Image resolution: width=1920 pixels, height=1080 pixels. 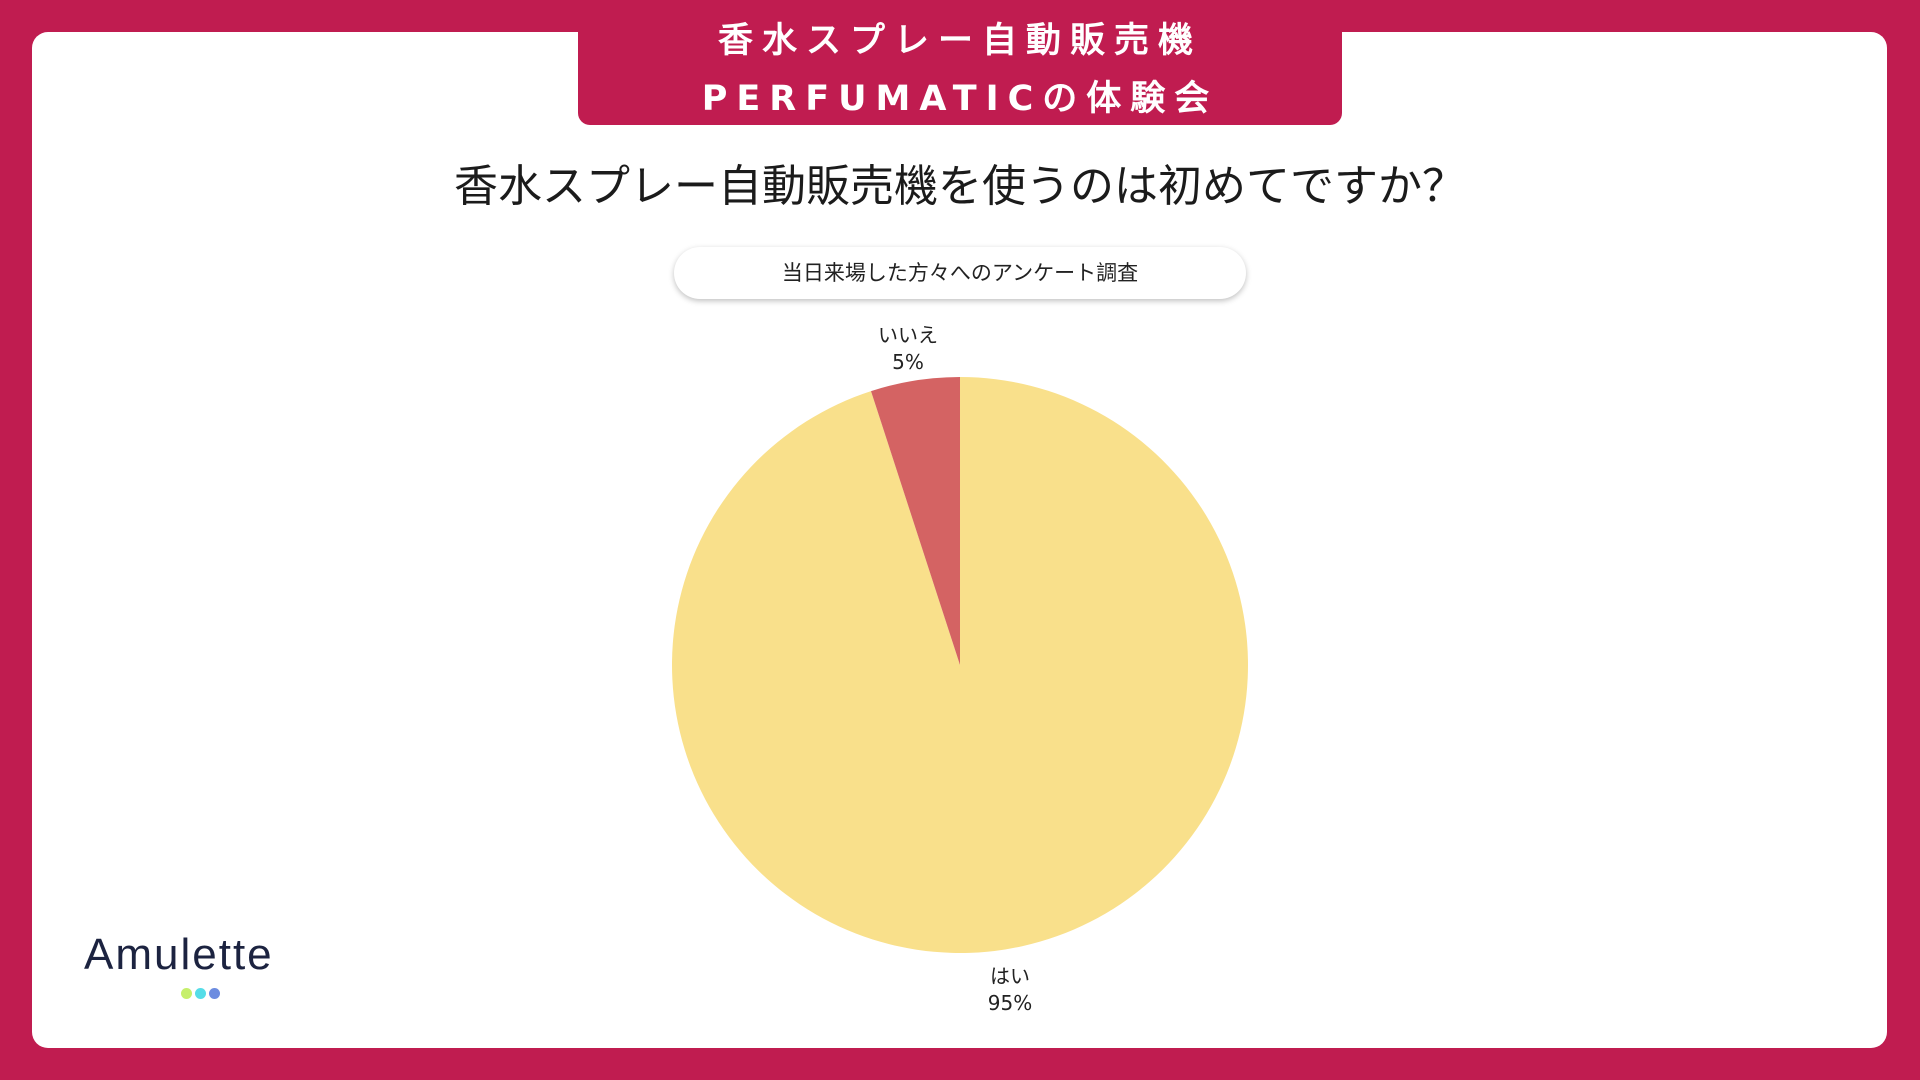 I want to click on header-title-line2: PERFUMATICの体験会, so click(x=960, y=99).